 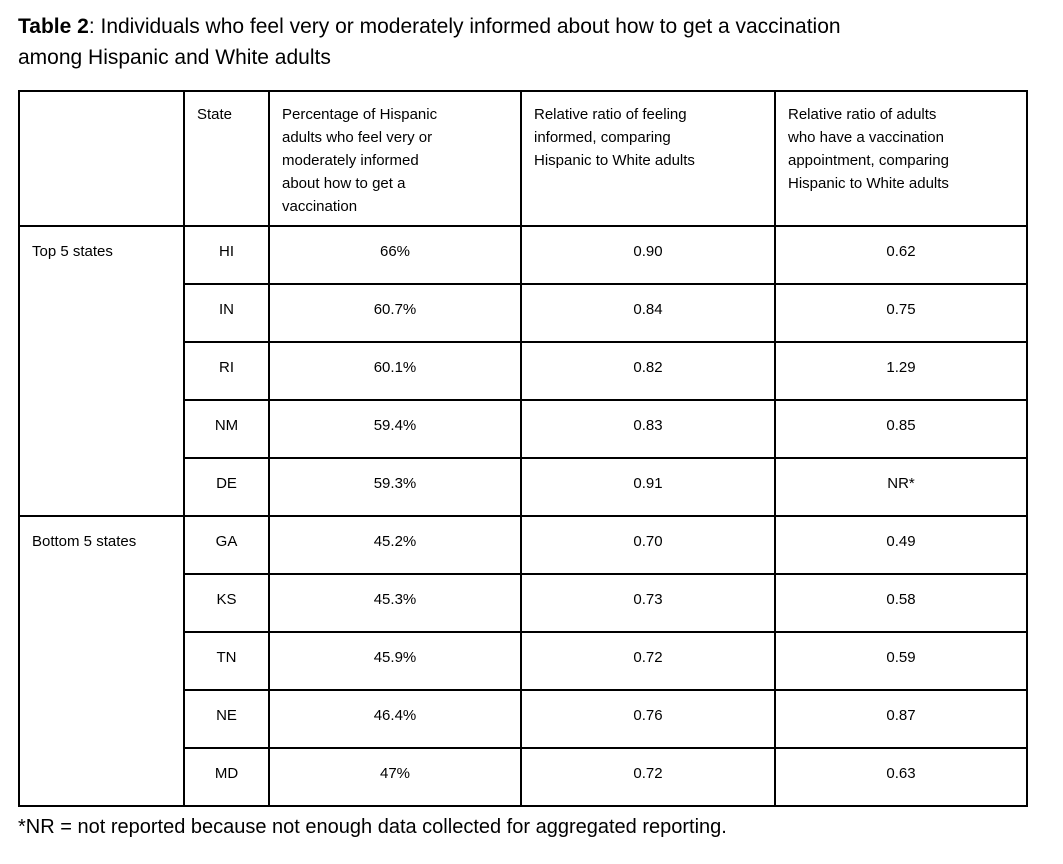 What do you see at coordinates (226, 371) in the screenshot?
I see `cell-state: RI` at bounding box center [226, 371].